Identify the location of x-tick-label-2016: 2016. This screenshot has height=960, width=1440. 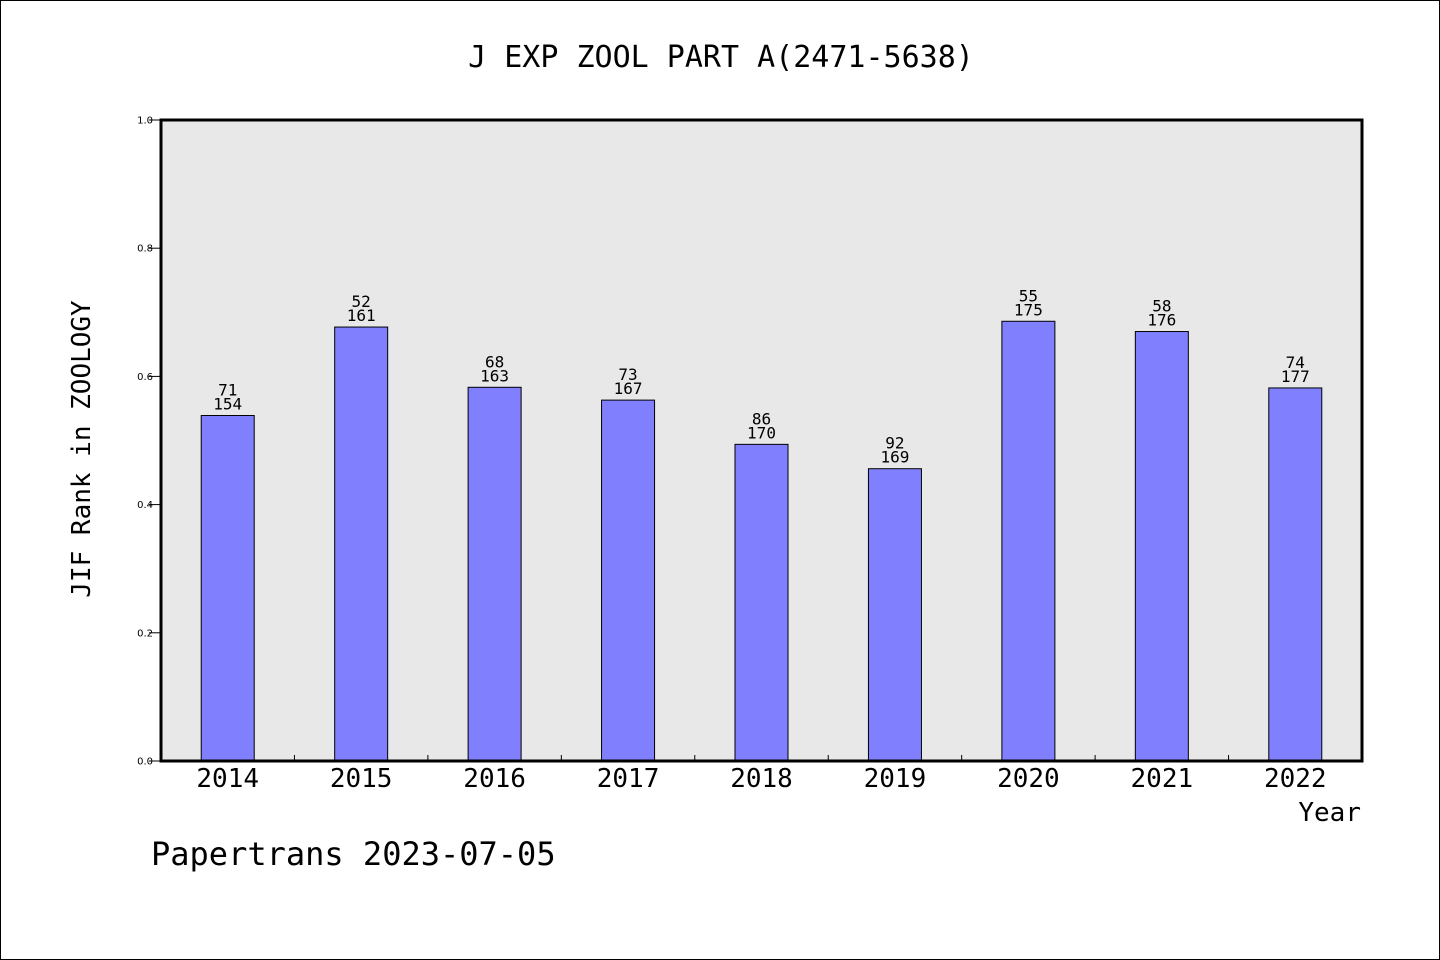
(494, 779).